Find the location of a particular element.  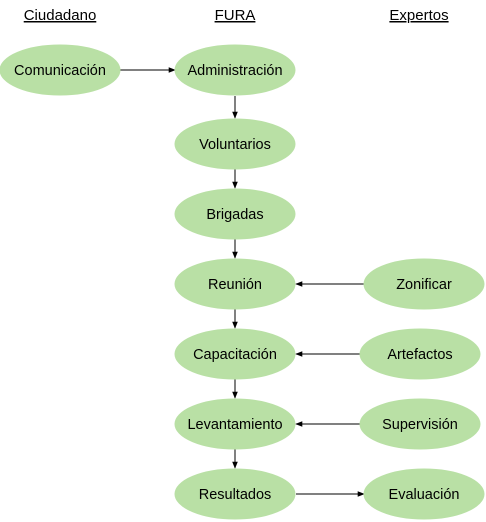

node-administracion-label: Administración is located at coordinates (234, 71).